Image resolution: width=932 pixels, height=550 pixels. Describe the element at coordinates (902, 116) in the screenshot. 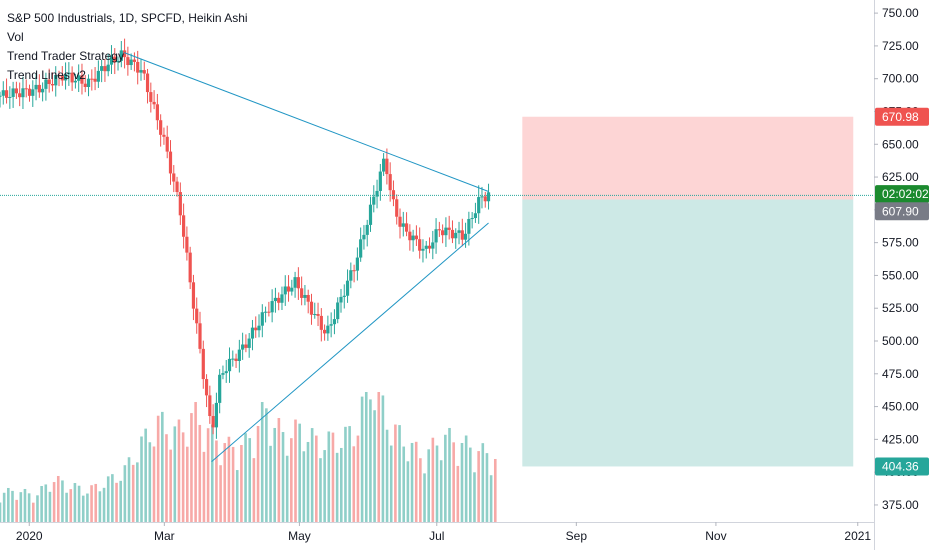

I see `stop-price-tag-bg` at that location.